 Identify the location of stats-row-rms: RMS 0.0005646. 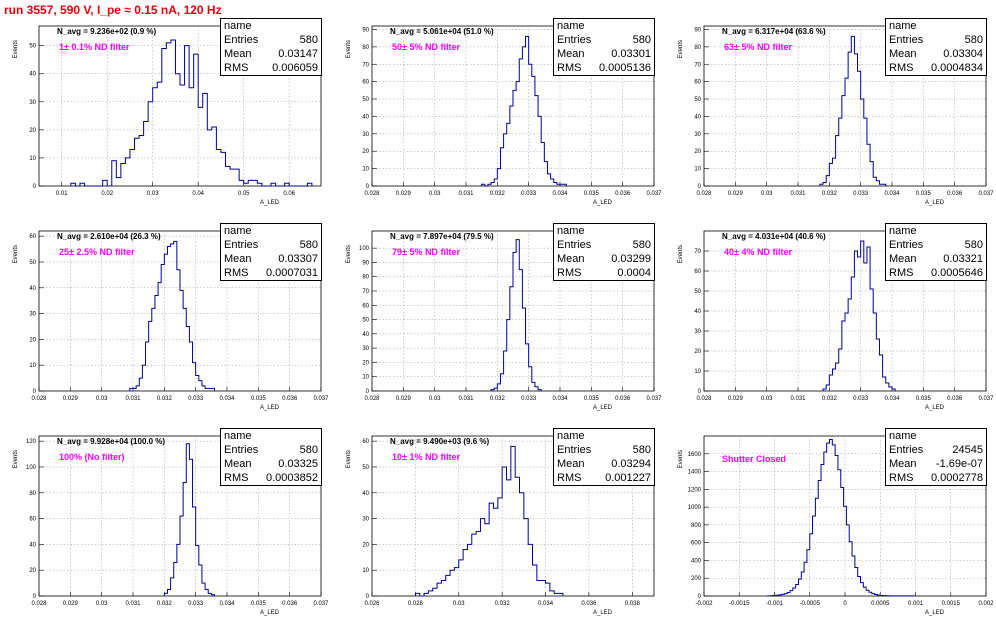
(936, 273).